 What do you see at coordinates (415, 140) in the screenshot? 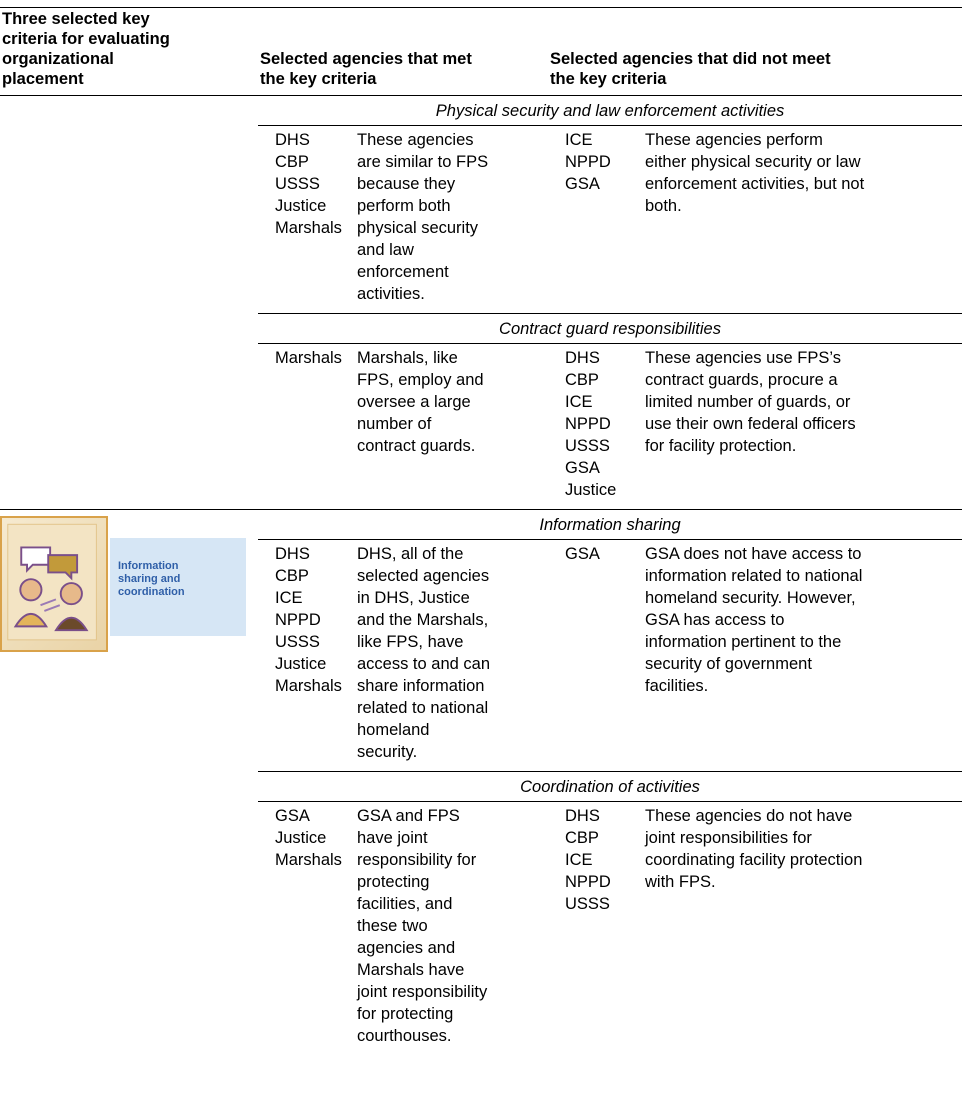
I see `explanation-line: These agencies` at bounding box center [415, 140].